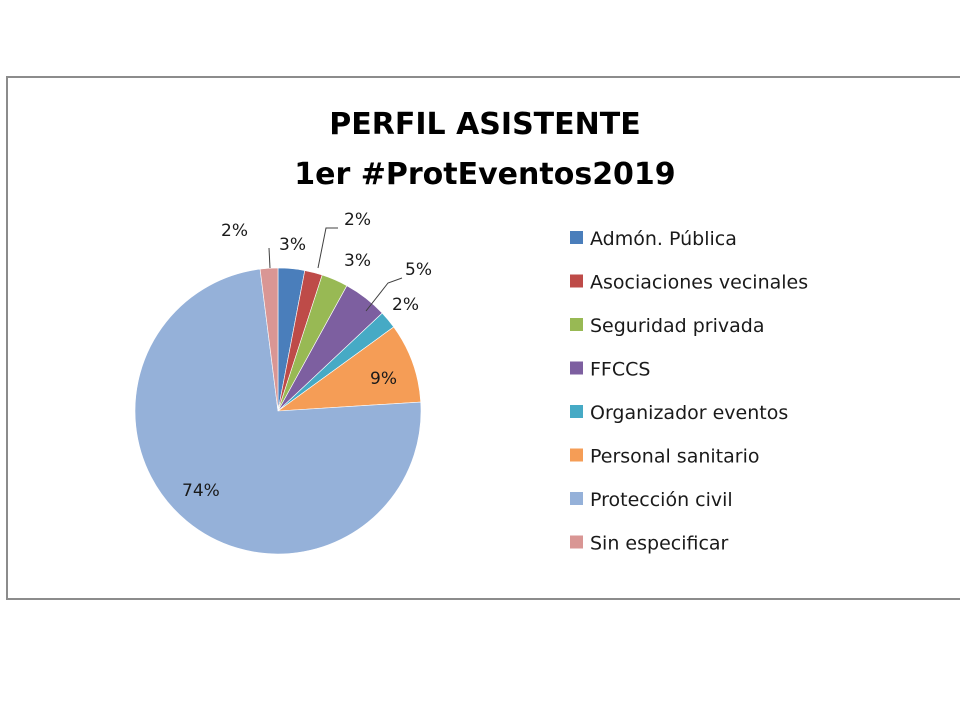 This screenshot has width=960, height=720. Describe the element at coordinates (269, 258) in the screenshot. I see `leader-line-sin-especificar` at that location.